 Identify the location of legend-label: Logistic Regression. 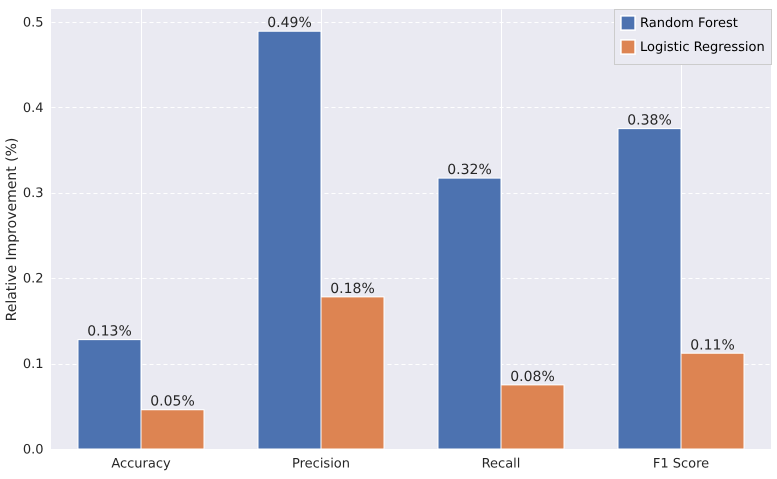
(702, 47).